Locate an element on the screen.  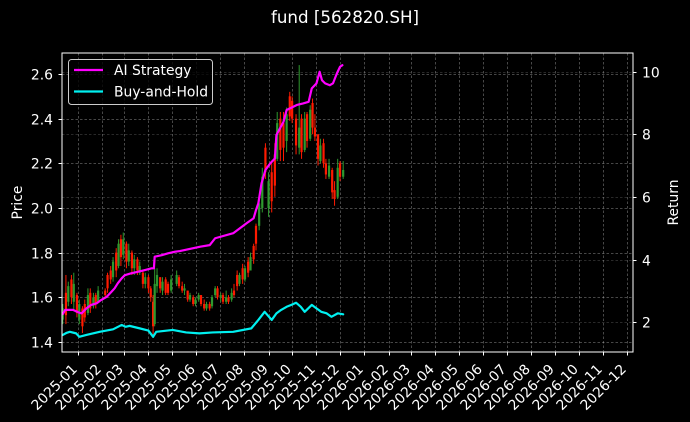
y-tick-label: 2.0 is located at coordinates (42, 210).